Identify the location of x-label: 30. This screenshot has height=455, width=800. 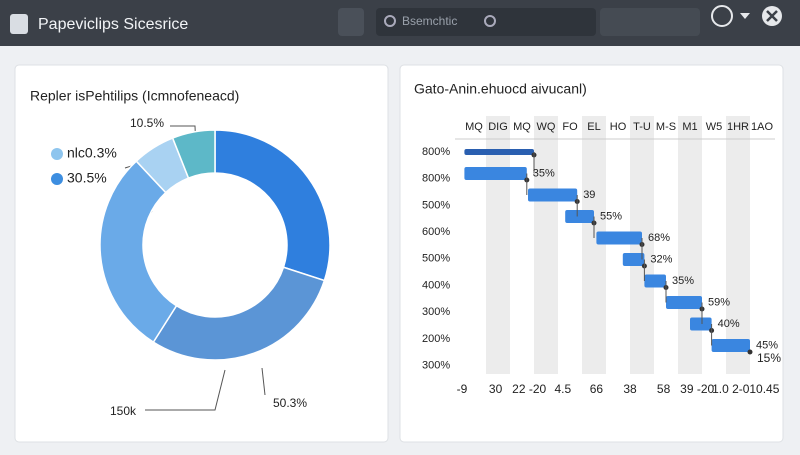
(496, 389).